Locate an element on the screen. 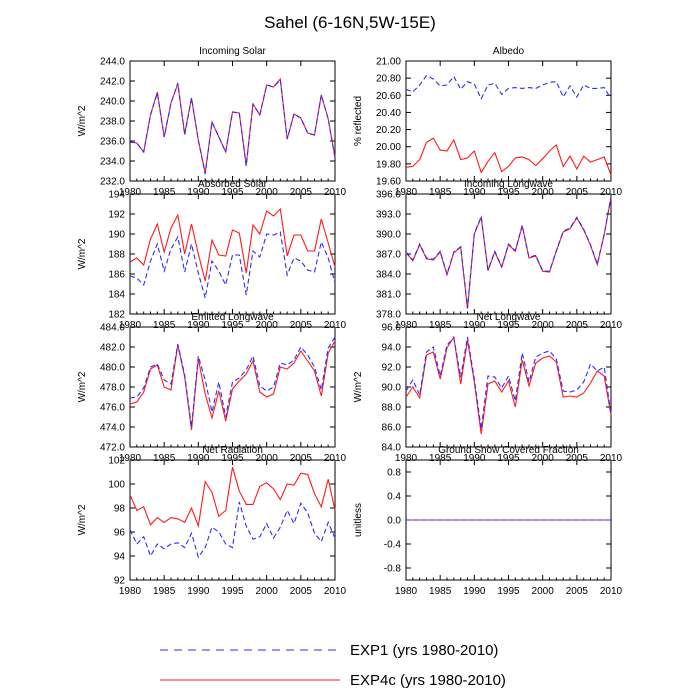 The height and width of the screenshot is (700, 700). y-tick-label: 190 is located at coordinates (116, 235).